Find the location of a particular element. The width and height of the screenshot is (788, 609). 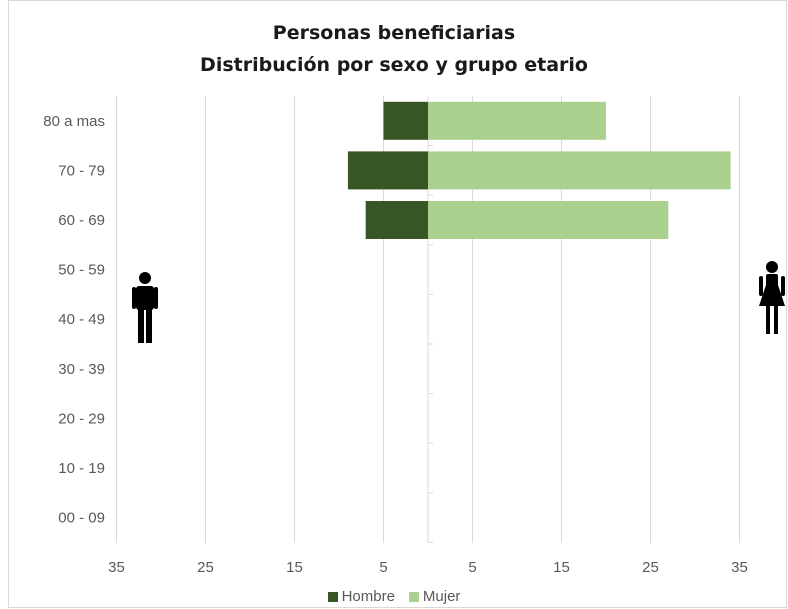

category-label: 40 - 49 is located at coordinates (81, 319).